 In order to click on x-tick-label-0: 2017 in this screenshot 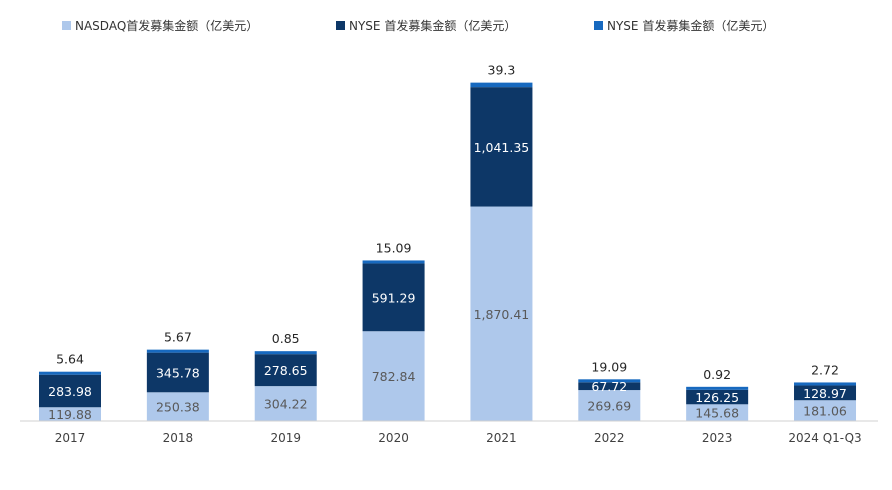, I will do `click(70, 438)`.